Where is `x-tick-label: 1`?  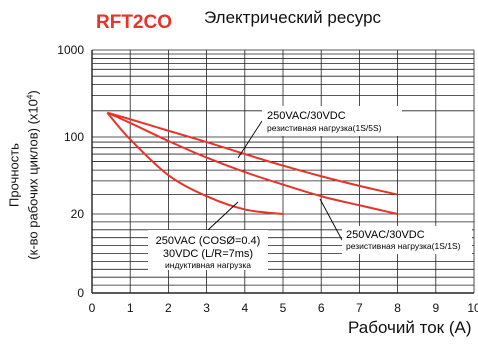 x-tick-label: 1 is located at coordinates (130, 308).